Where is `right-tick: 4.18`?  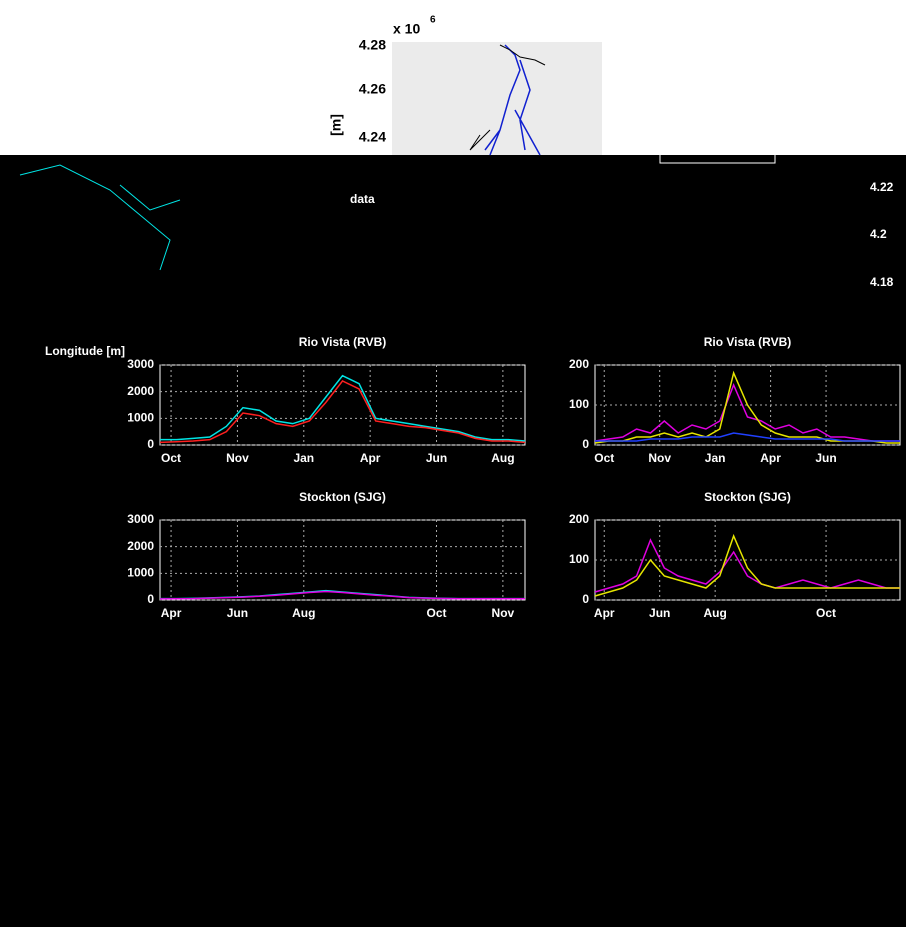
right-tick: 4.18 is located at coordinates (882, 282).